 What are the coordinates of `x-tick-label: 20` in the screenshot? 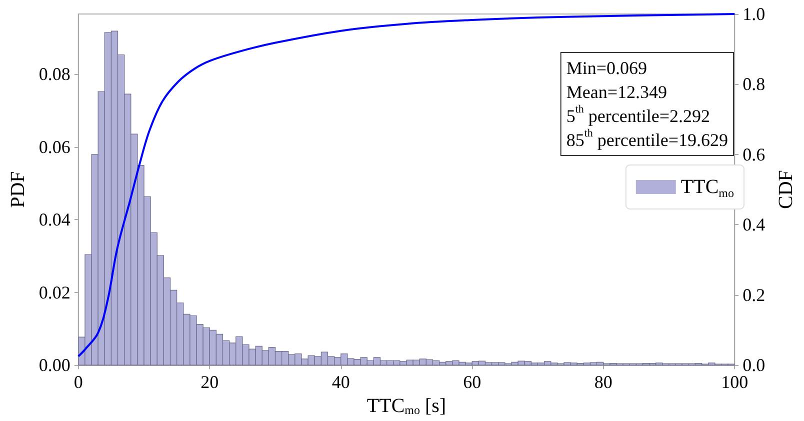 It's located at (209, 382).